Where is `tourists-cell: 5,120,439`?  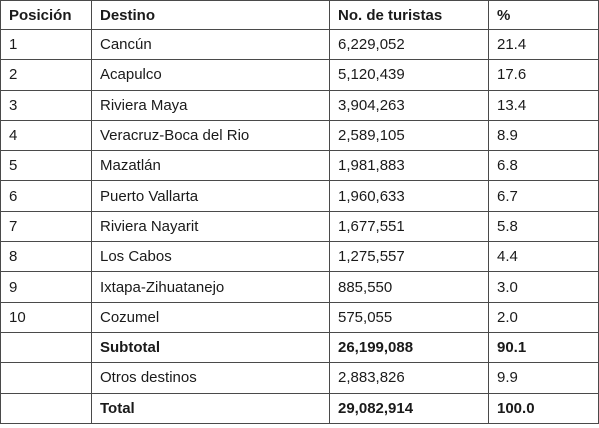
tourists-cell: 5,120,439 is located at coordinates (409, 75).